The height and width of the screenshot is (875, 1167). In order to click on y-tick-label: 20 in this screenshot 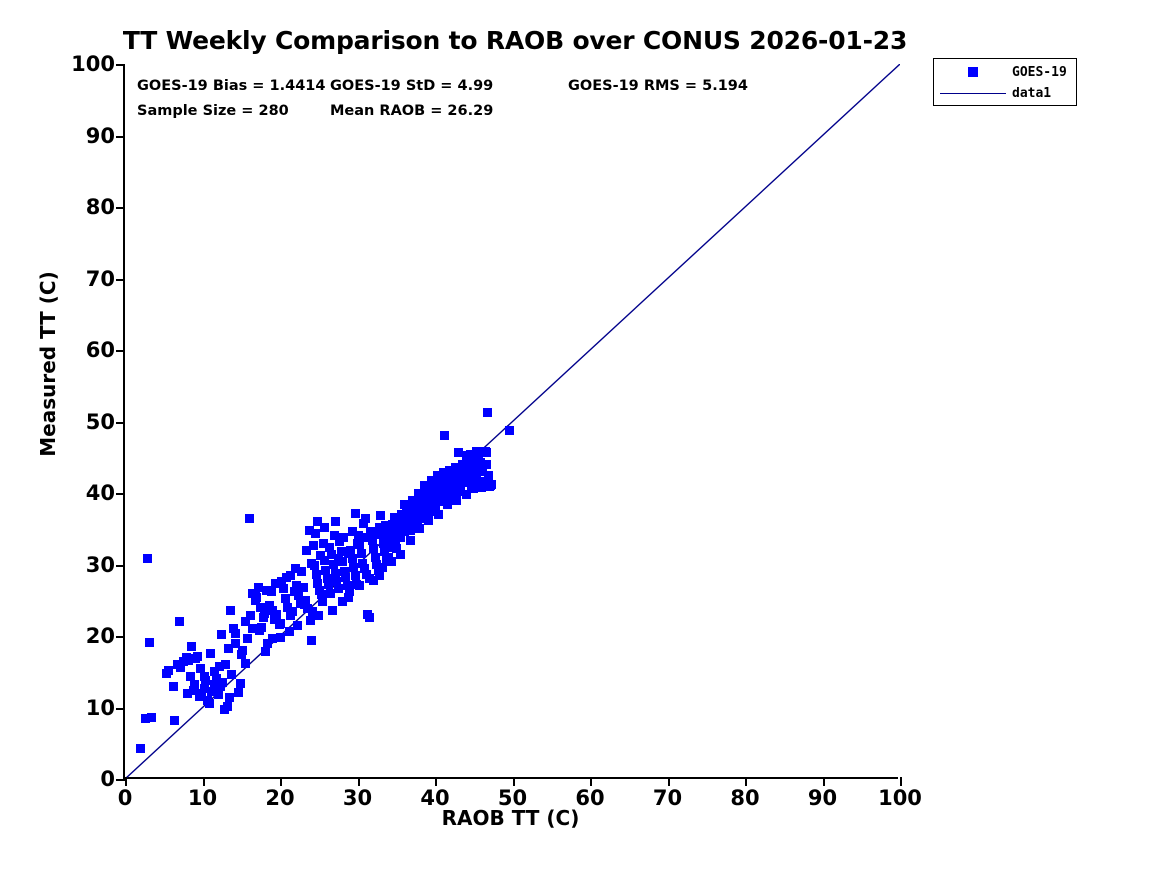, I will do `click(100, 636)`.